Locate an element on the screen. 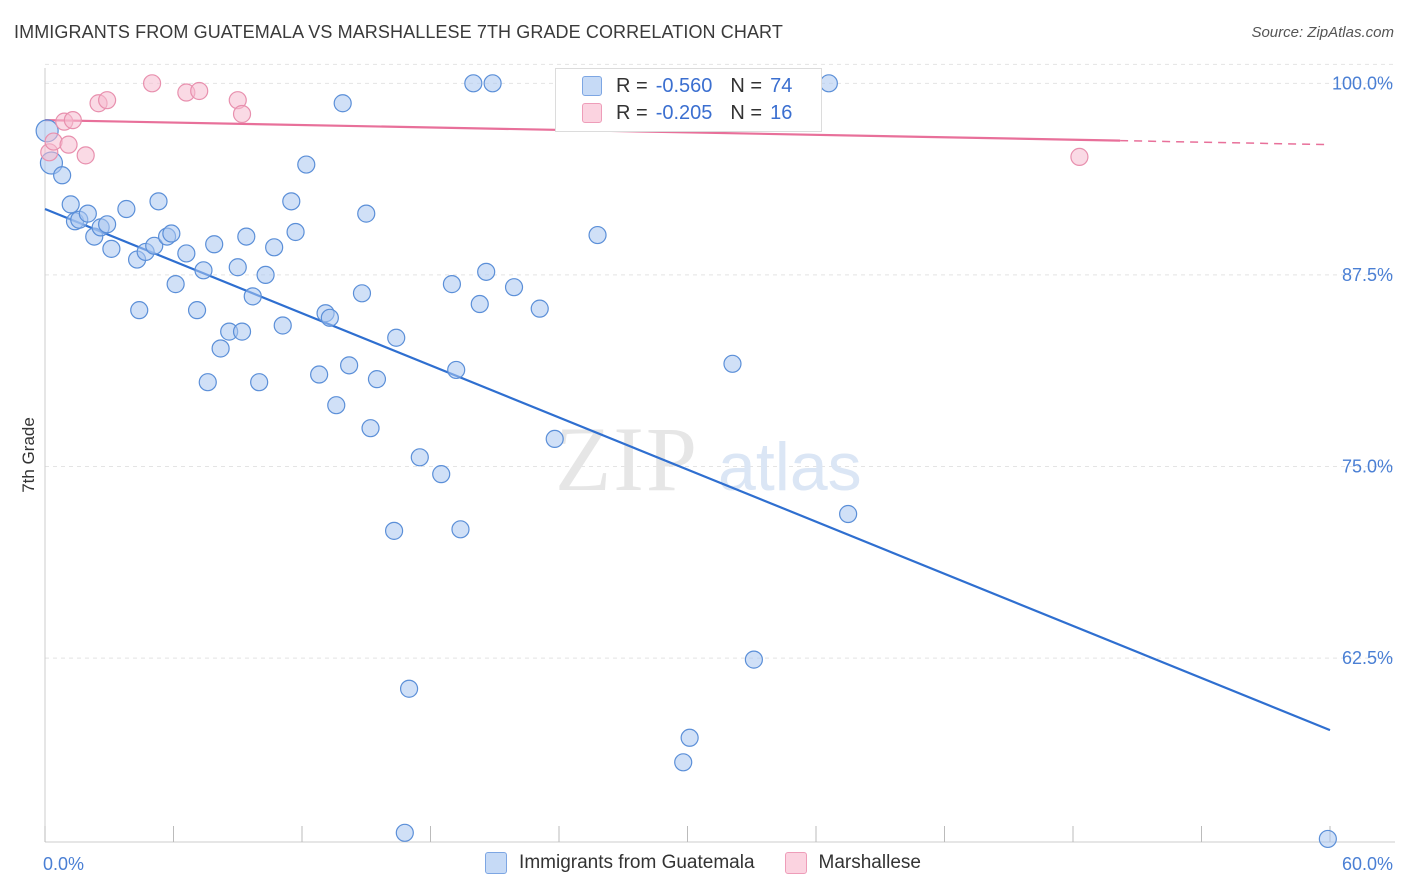 This screenshot has width=1406, height=892. legend-row-marshallese: R = -0.205 N = 16 is located at coordinates (687, 113).